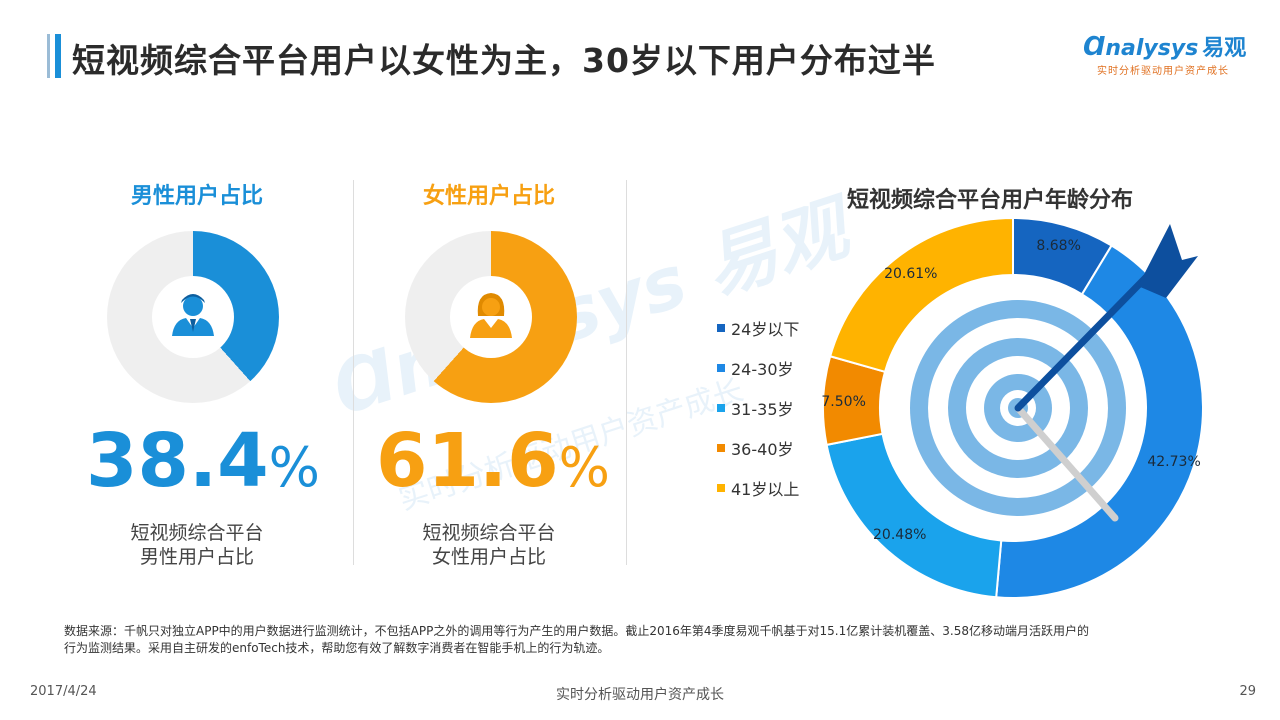  I want to click on arrow-fletching-icon, so click(1168, 261).